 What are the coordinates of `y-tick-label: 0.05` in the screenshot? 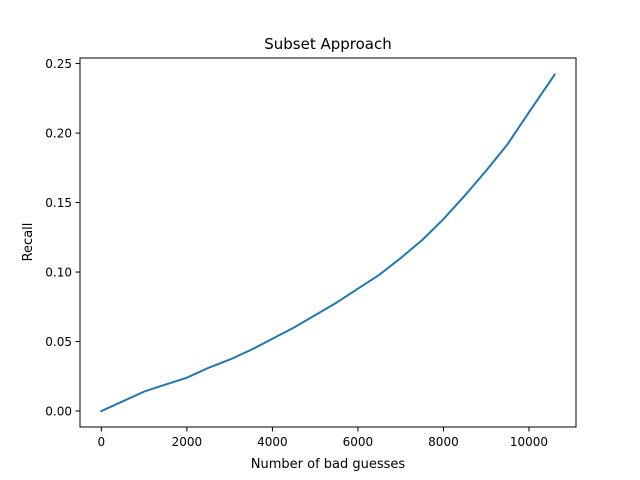 It's located at (58, 342).